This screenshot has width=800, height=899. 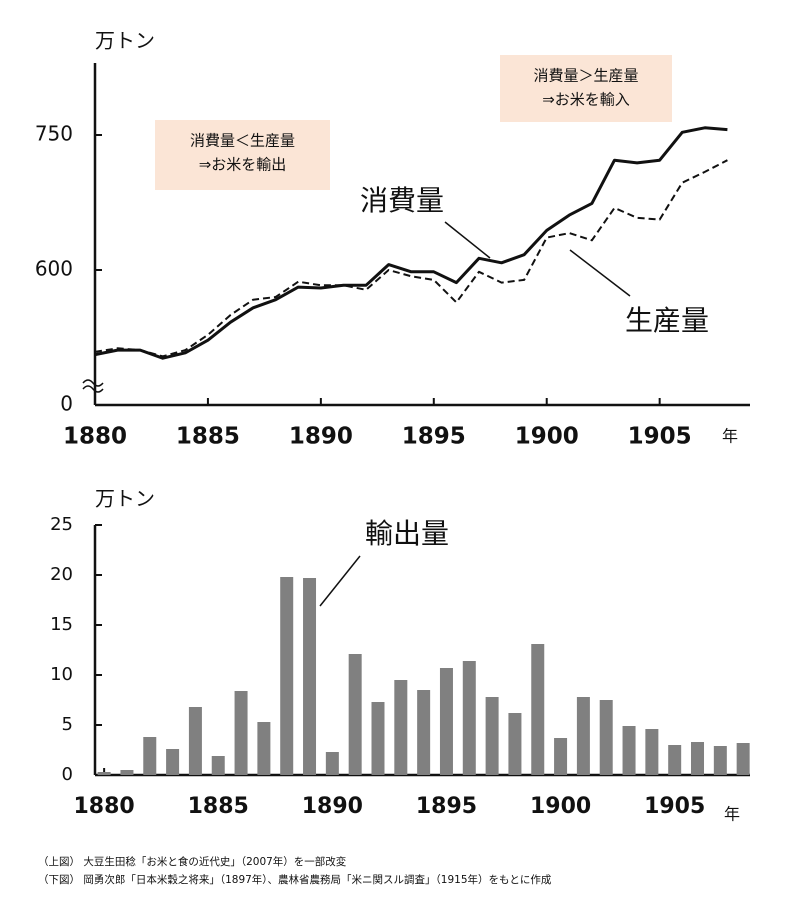 I want to click on annotation-text: 消費量＞生産量, so click(x=585, y=76).